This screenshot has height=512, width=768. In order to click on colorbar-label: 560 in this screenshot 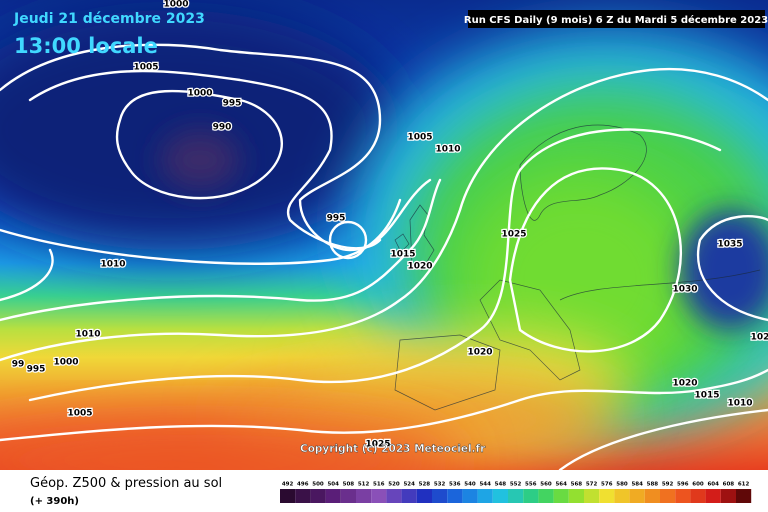, I will do `click(546, 485)`.